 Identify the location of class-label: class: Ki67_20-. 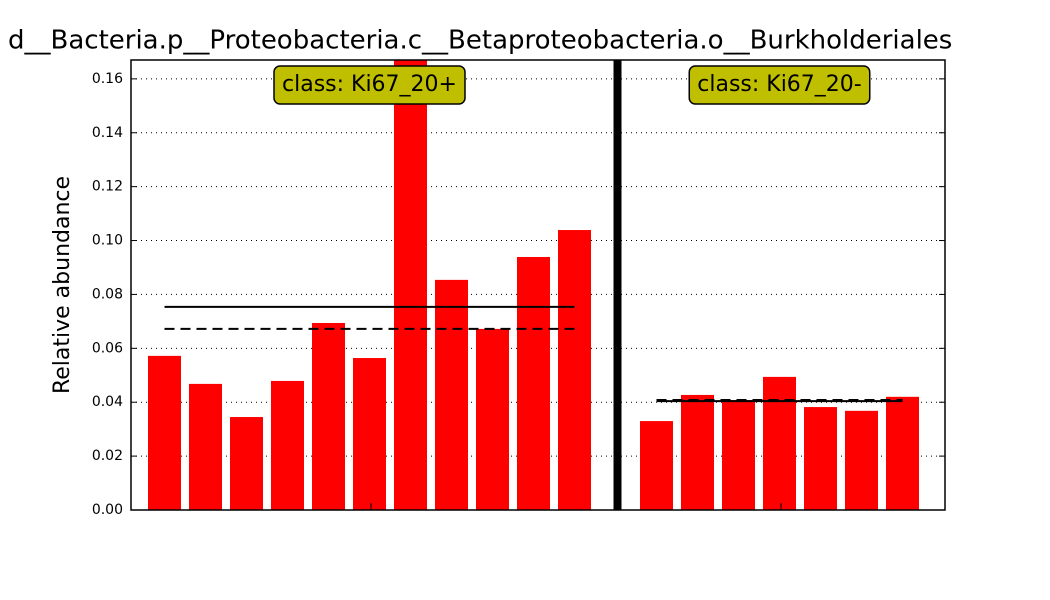
(779, 84).